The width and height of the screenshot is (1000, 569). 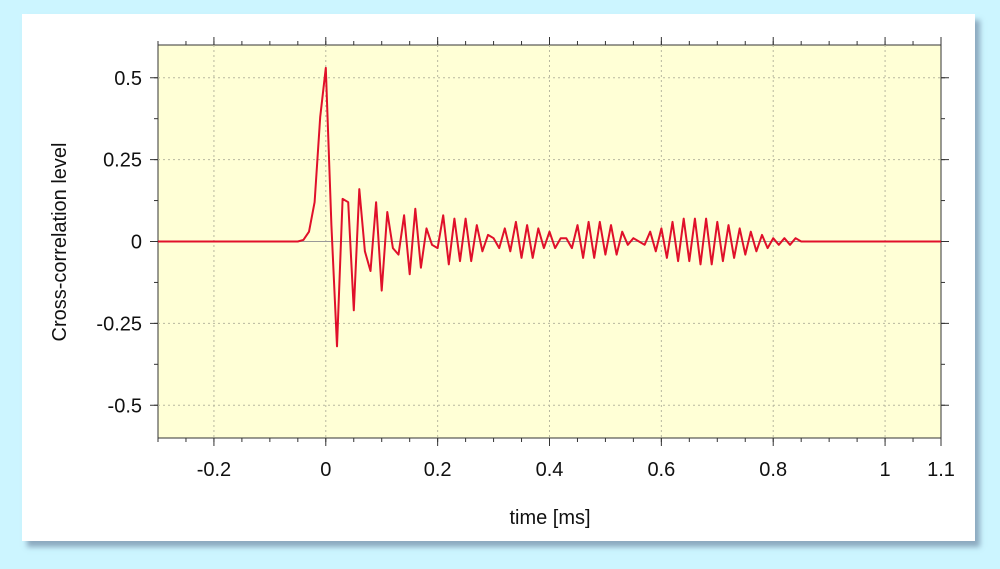 What do you see at coordinates (549, 518) in the screenshot?
I see `x-axis-title: time [ms]` at bounding box center [549, 518].